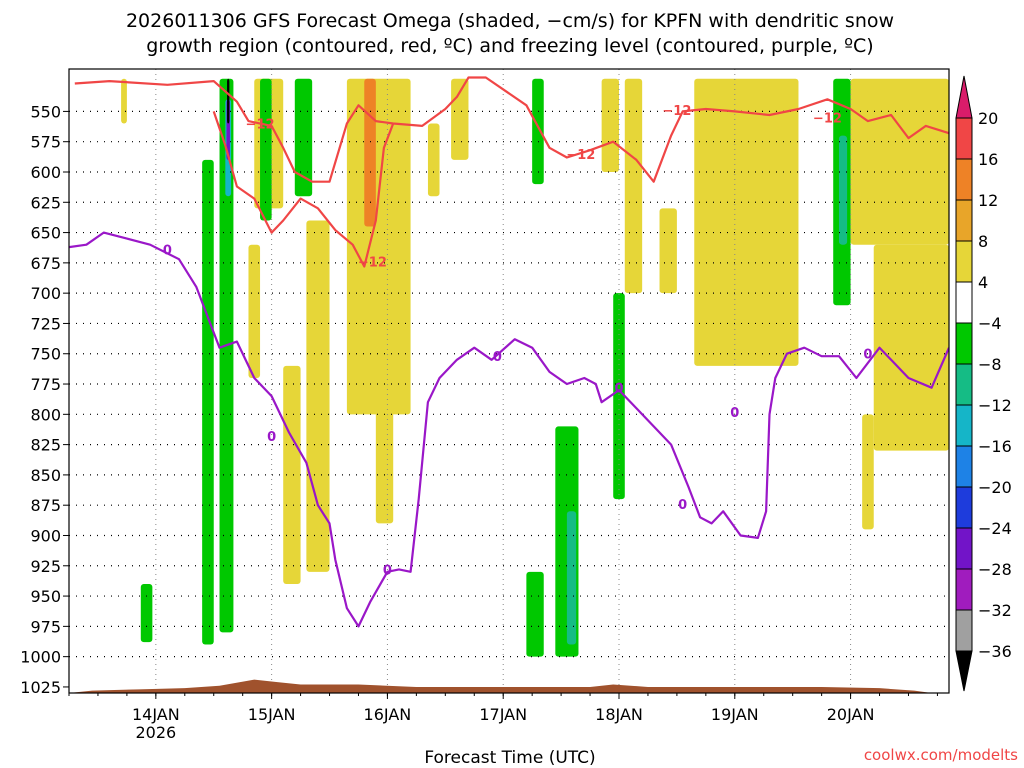  Describe the element at coordinates (676, 111) in the screenshot. I see `dgz-contour-label-3: −12` at that location.